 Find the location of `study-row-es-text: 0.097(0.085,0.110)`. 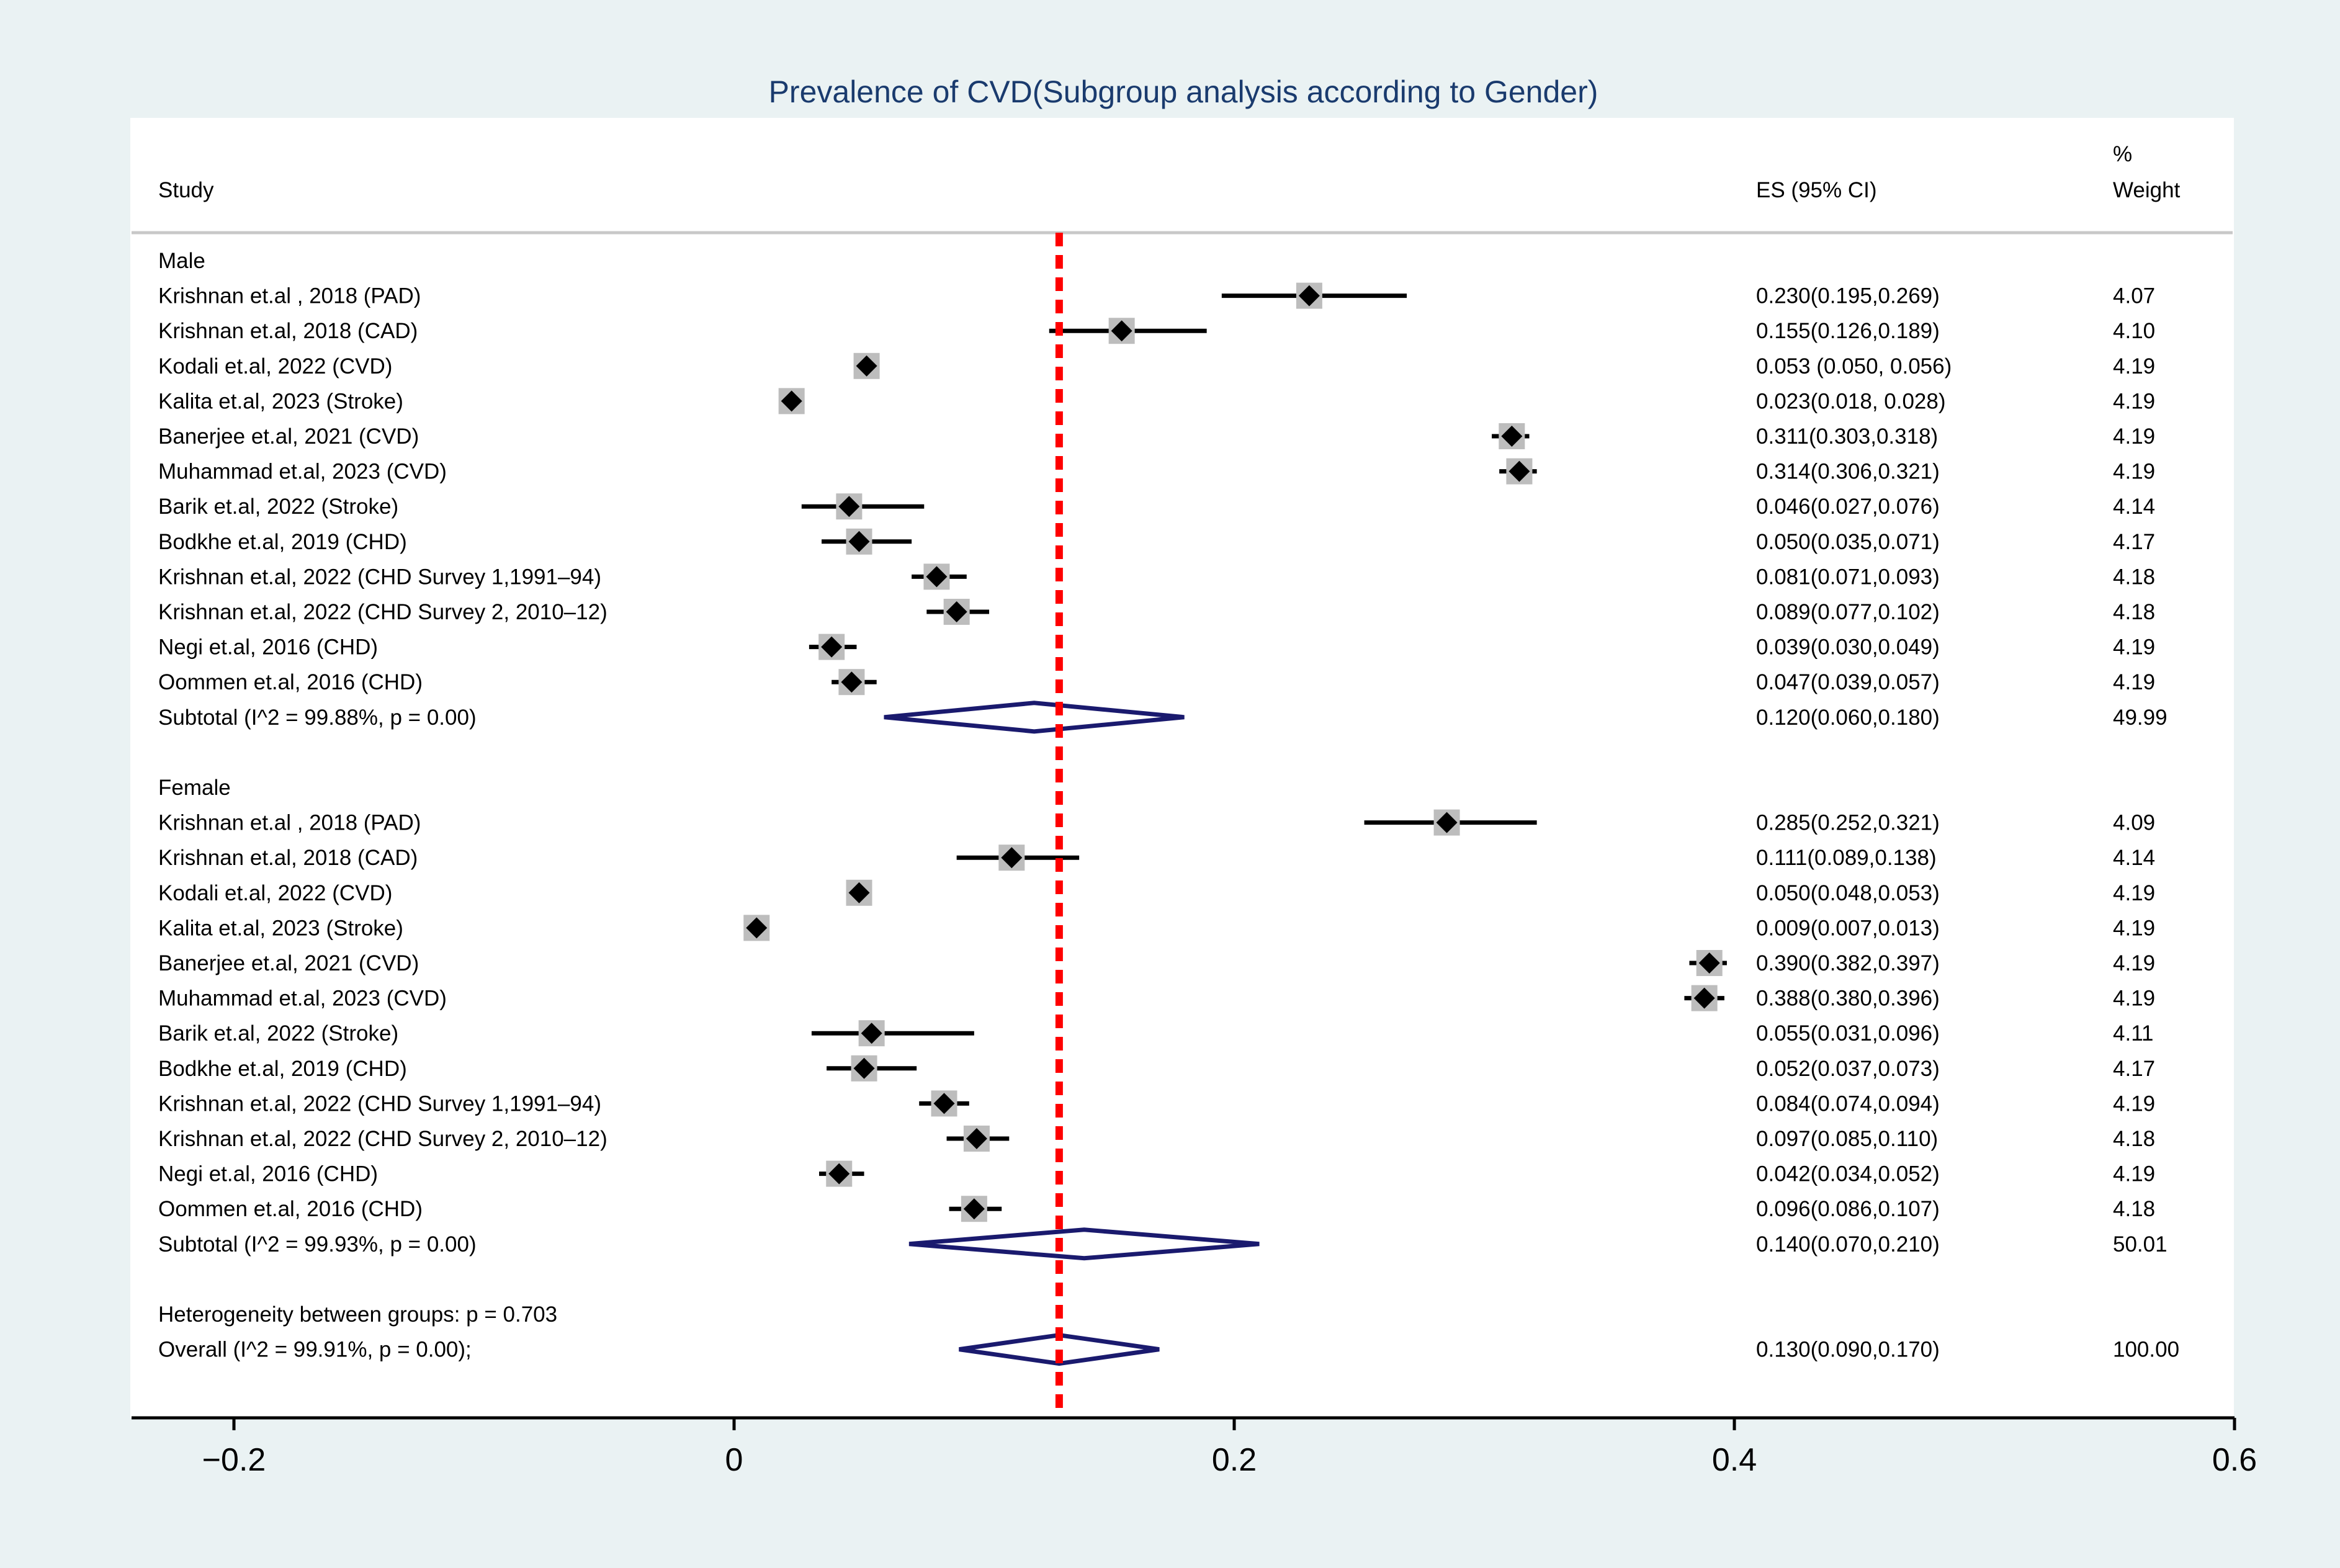

study-row-es-text: 0.097(0.085,0.110) is located at coordinates (1847, 1139).